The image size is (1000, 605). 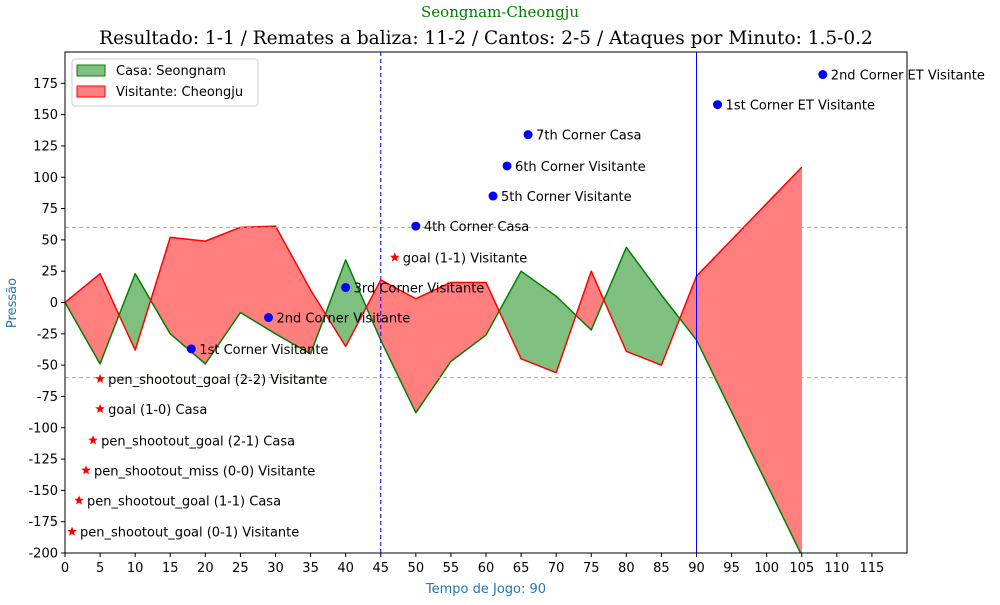 What do you see at coordinates (43, 460) in the screenshot?
I see `y-tick-label: -125` at bounding box center [43, 460].